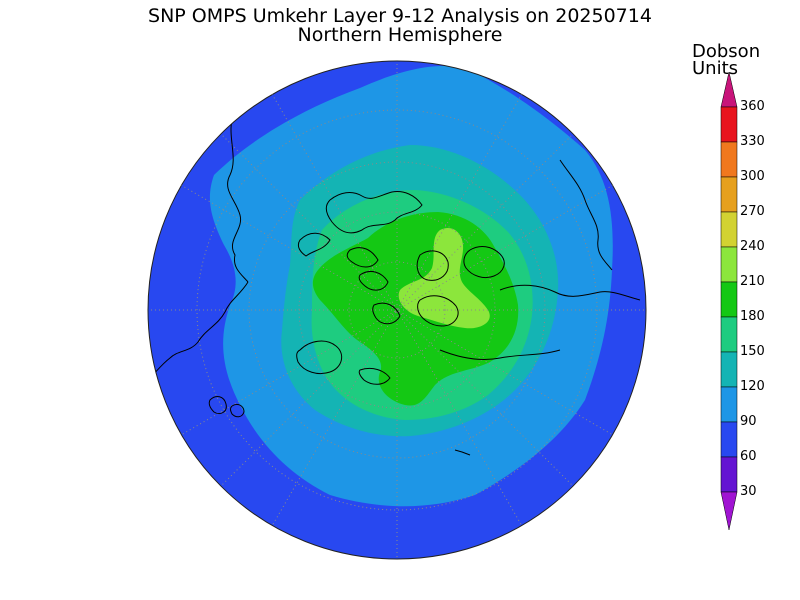 The width and height of the screenshot is (800, 600). What do you see at coordinates (752, 211) in the screenshot?
I see `colorbar-tick-label: 270` at bounding box center [752, 211].